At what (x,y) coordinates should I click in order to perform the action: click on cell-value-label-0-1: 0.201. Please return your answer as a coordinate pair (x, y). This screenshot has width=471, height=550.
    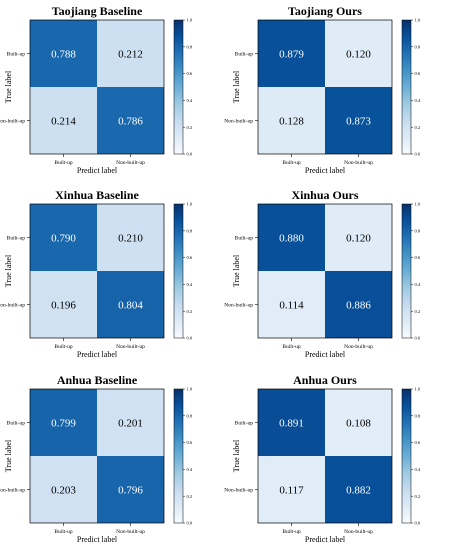
    Looking at the image, I should click on (130, 424).